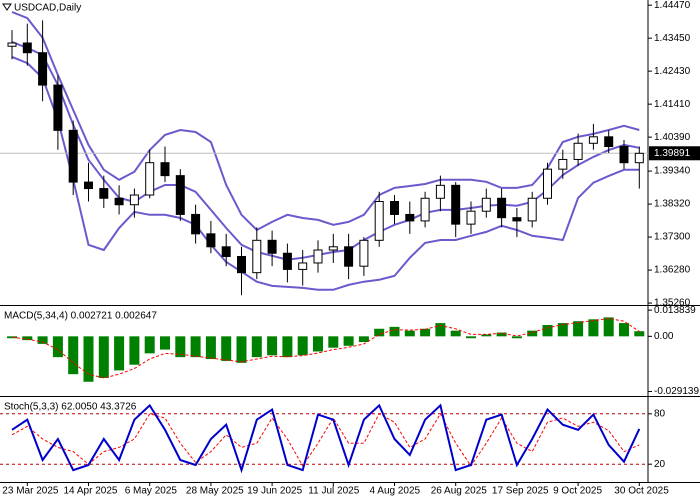 This screenshot has height=500, width=700. Describe the element at coordinates (676, 391) in the screenshot. I see `y-tick-label: -0.029139` at that location.